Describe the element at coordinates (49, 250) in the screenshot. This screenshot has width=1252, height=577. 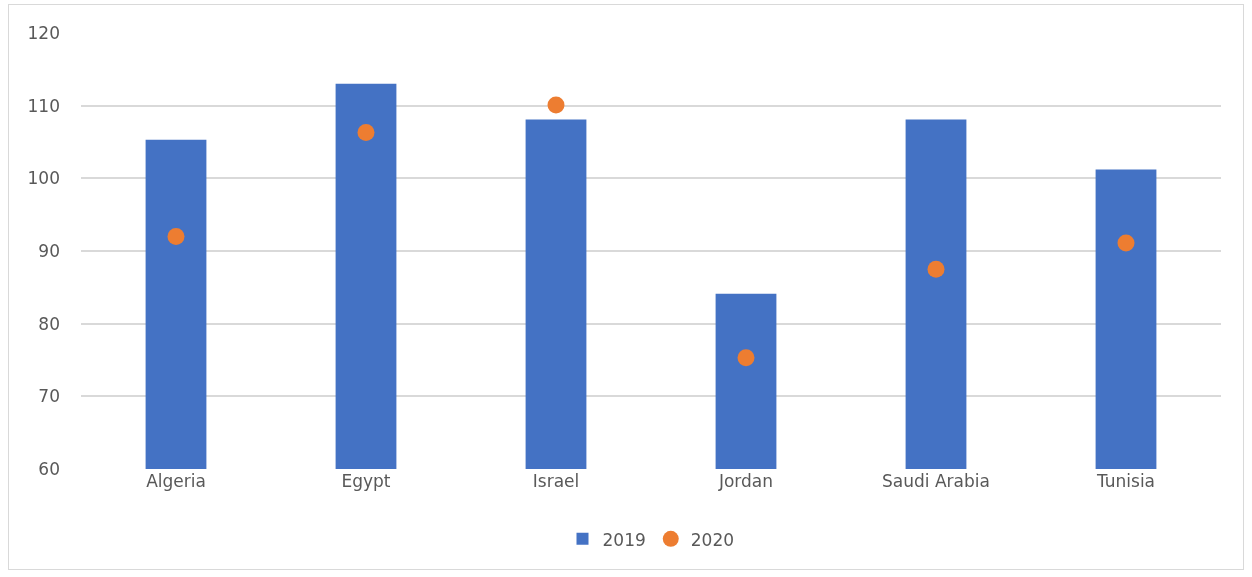
I see `y-tick-label: 90` at that location.